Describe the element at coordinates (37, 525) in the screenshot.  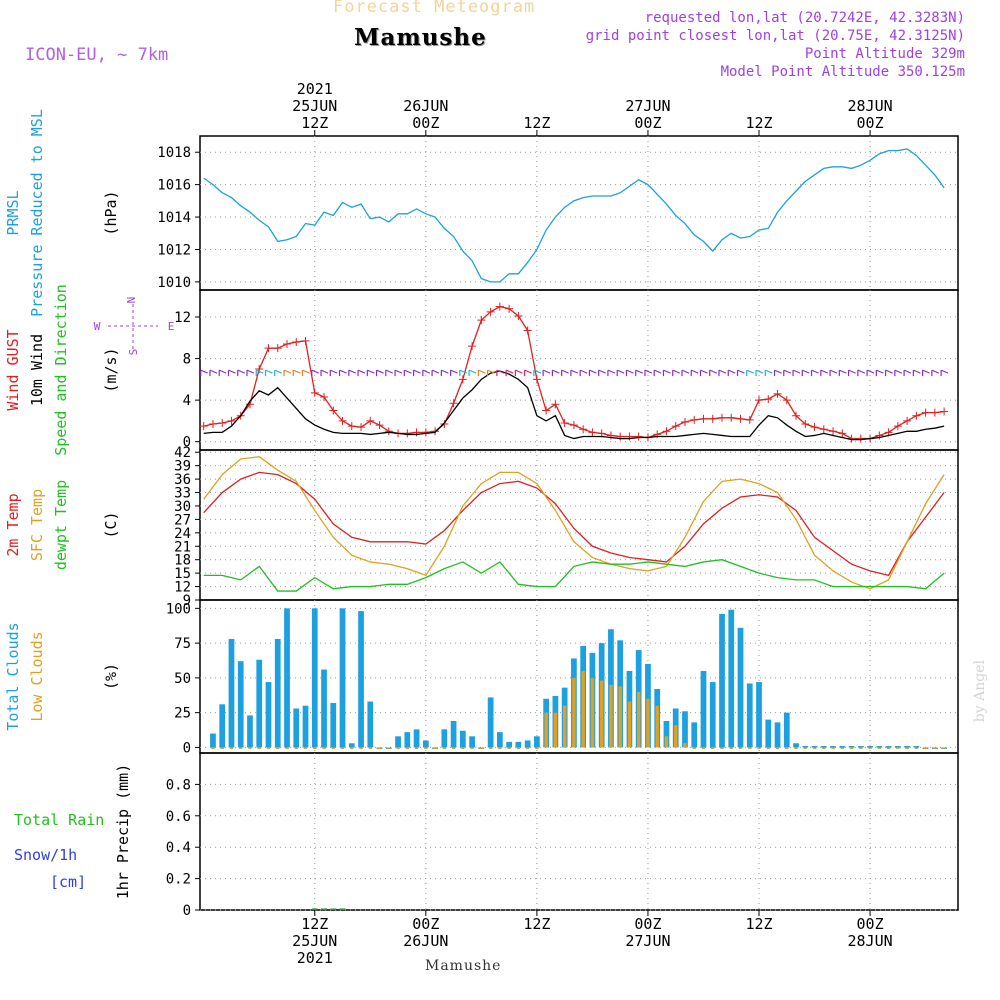
I see `temperature-axis-label: SFC Temp` at that location.